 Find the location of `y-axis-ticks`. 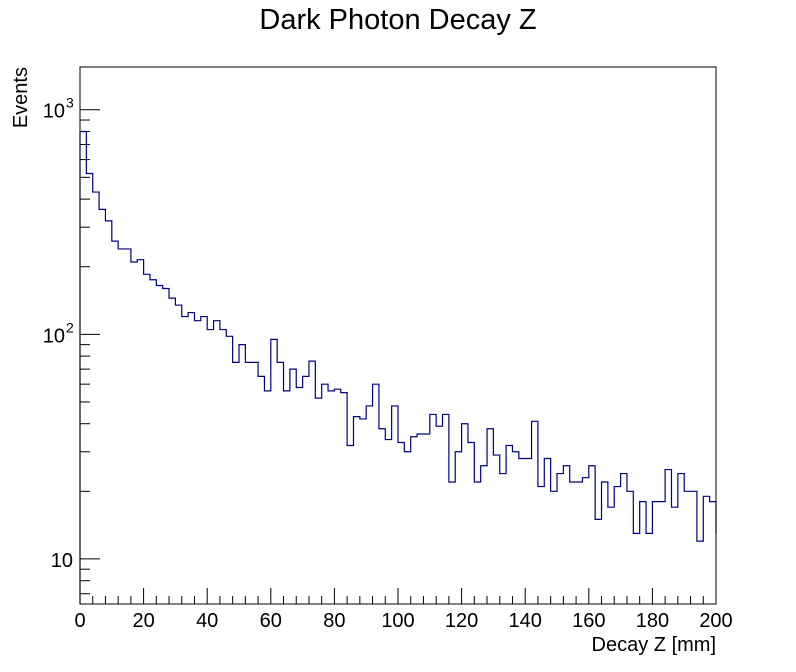

y-axis-ticks is located at coordinates (90, 352).